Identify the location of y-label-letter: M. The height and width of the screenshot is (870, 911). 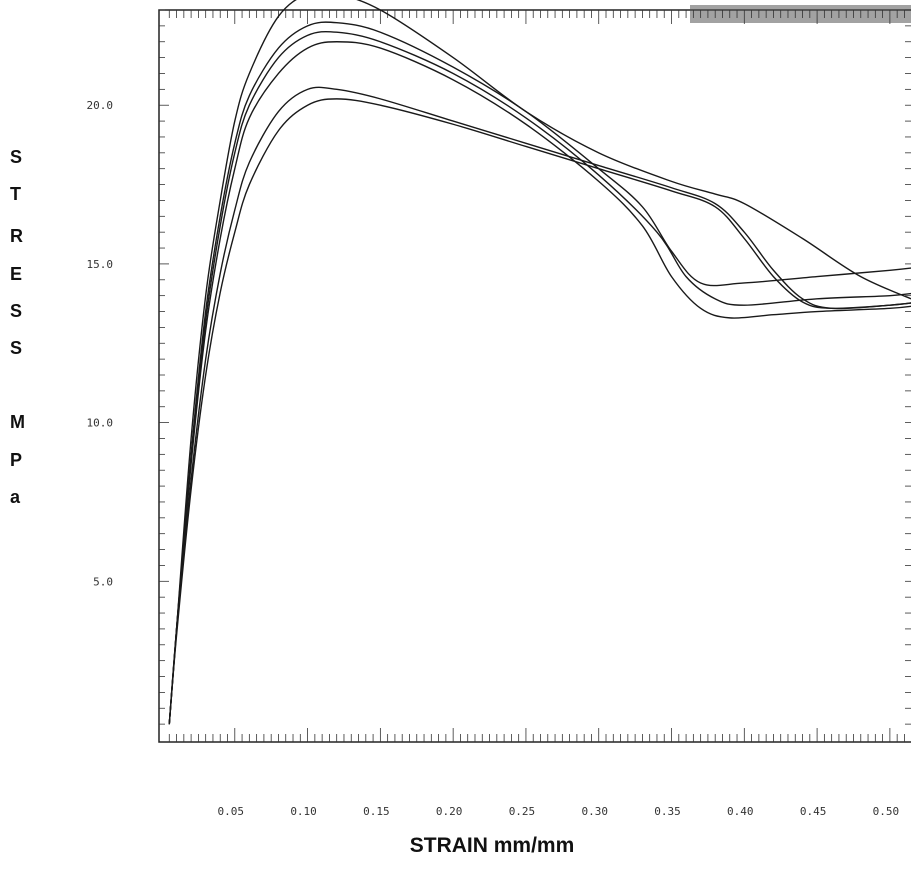
(17, 422).